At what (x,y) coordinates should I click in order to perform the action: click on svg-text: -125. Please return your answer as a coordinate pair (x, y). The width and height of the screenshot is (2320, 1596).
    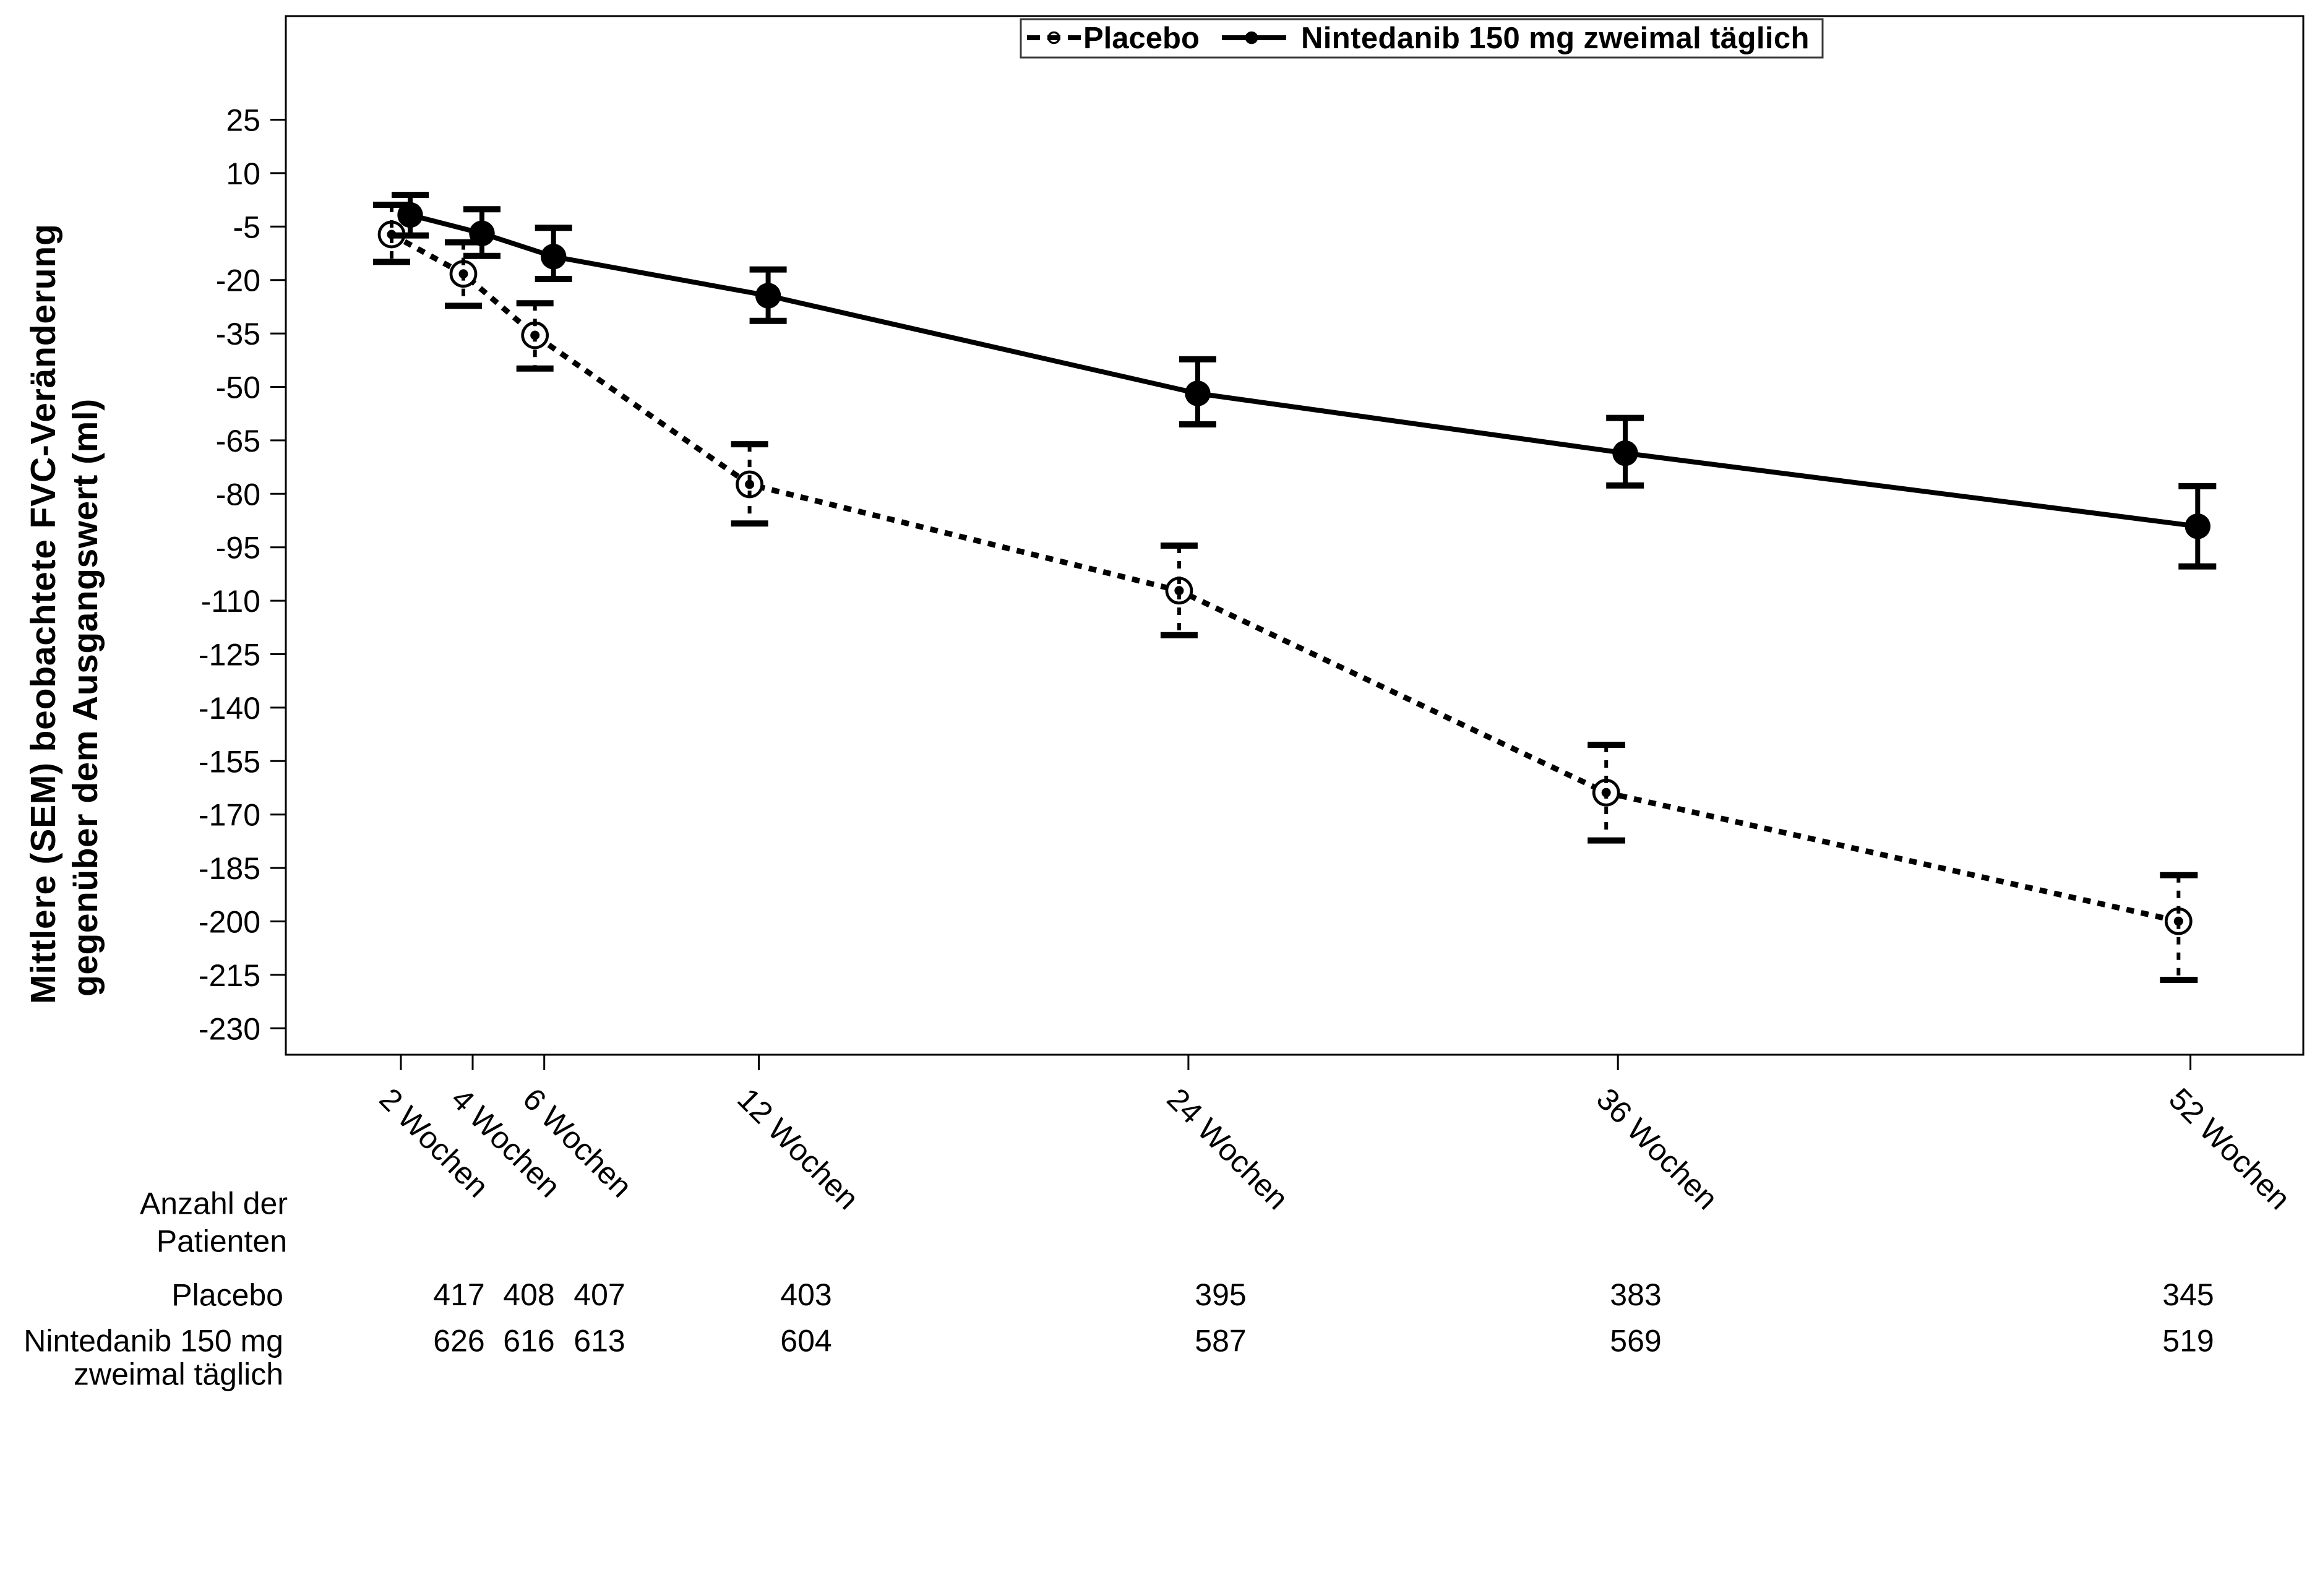
    Looking at the image, I should click on (230, 655).